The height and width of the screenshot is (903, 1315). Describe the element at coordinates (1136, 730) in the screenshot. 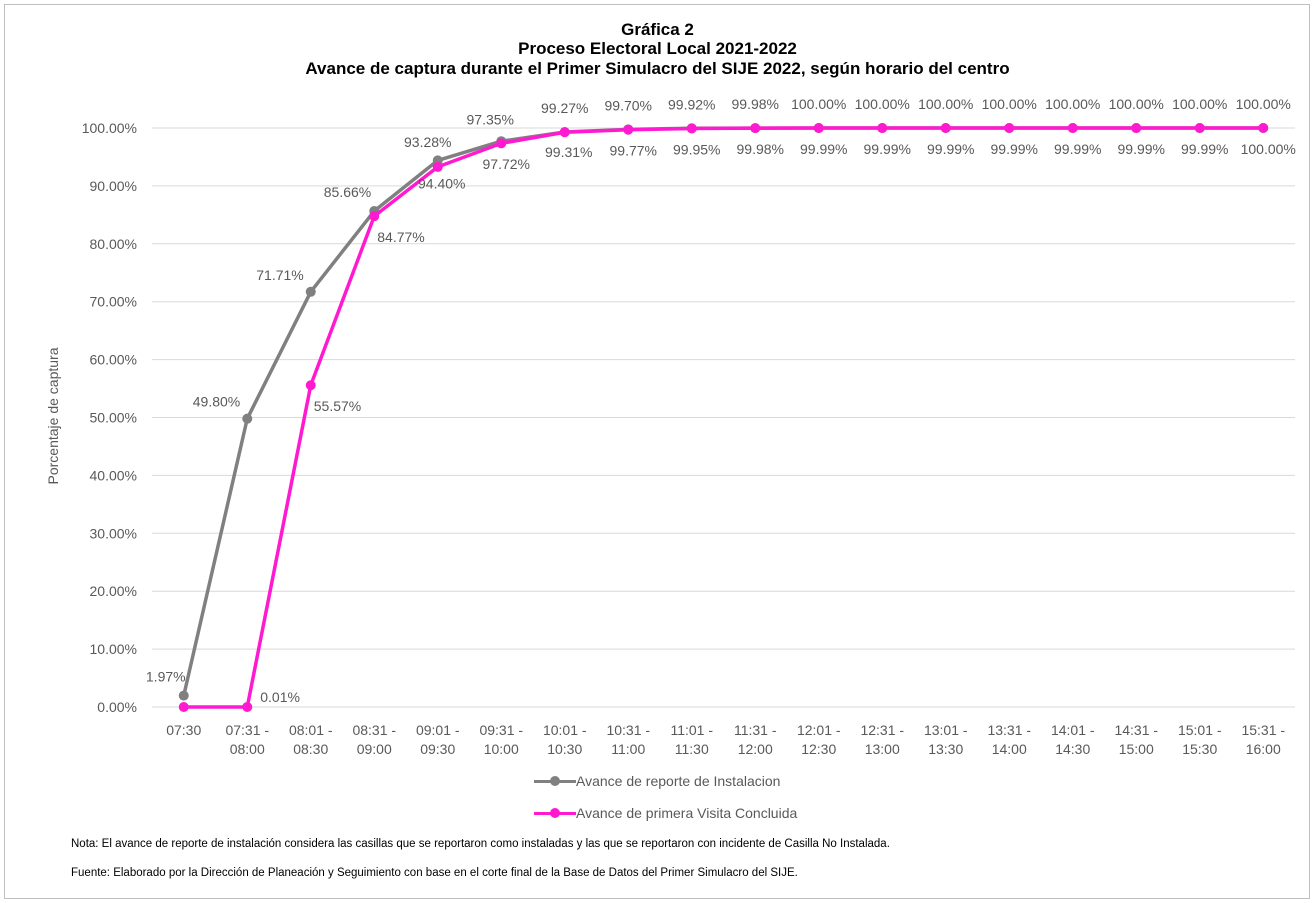

I see `x-tick-label: 14:31 -` at that location.